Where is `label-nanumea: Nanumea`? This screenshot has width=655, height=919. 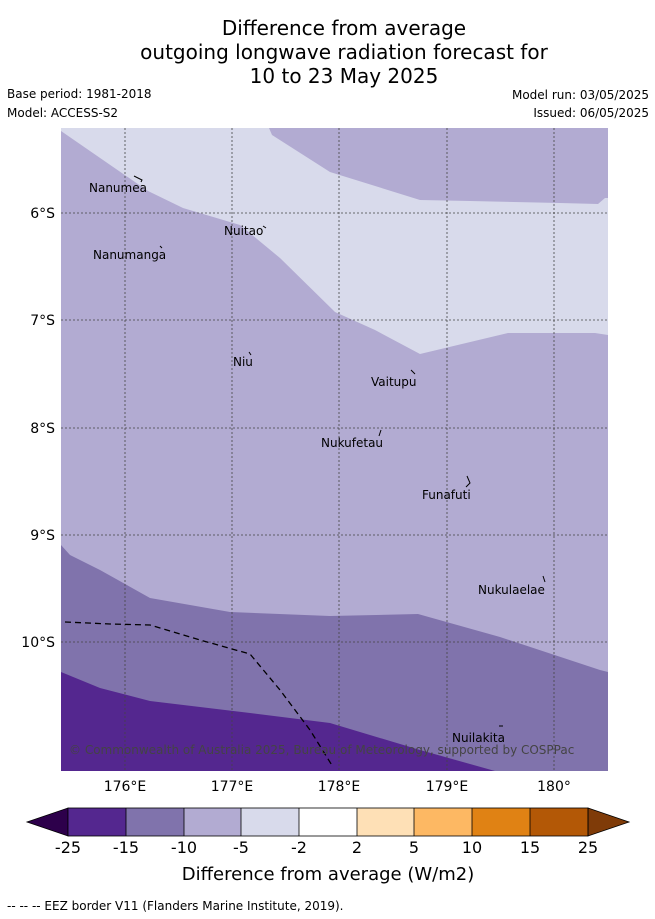 label-nanumea: Nanumea is located at coordinates (118, 188).